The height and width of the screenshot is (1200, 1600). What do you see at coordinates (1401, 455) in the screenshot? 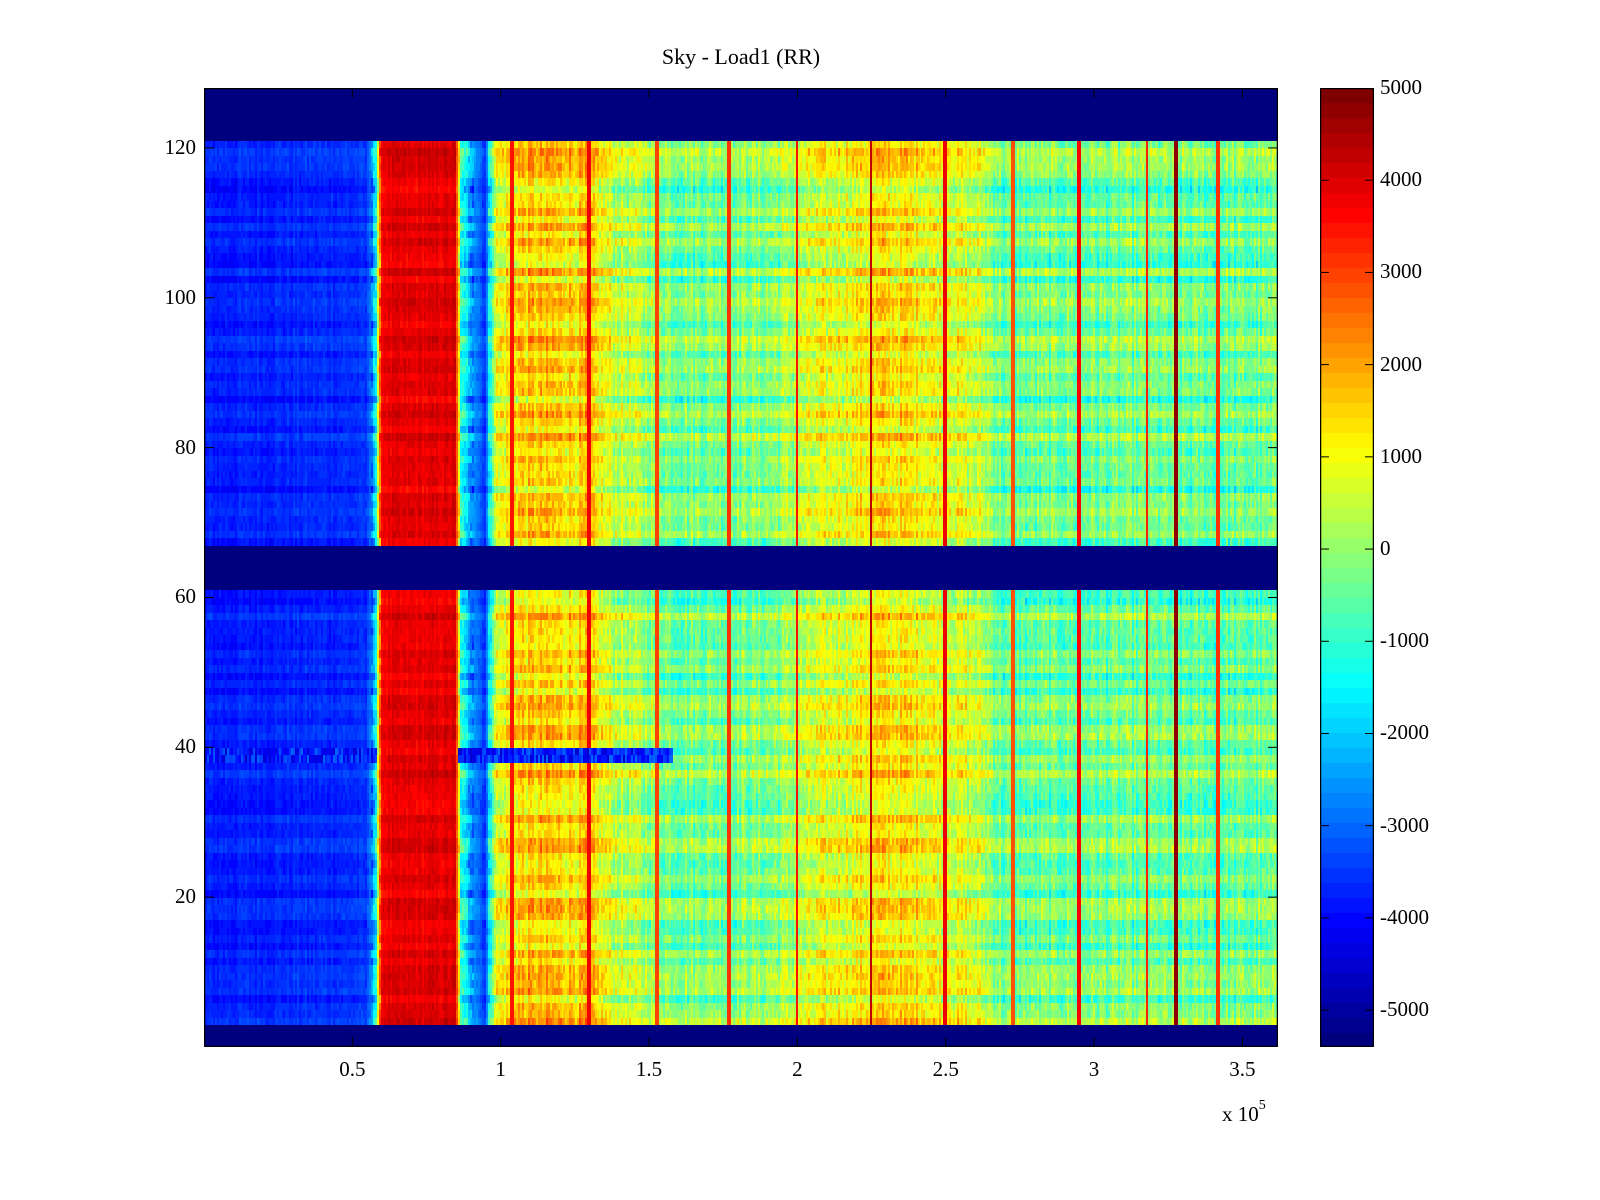
I see `colorbar-tick-label: 1000` at bounding box center [1401, 455].